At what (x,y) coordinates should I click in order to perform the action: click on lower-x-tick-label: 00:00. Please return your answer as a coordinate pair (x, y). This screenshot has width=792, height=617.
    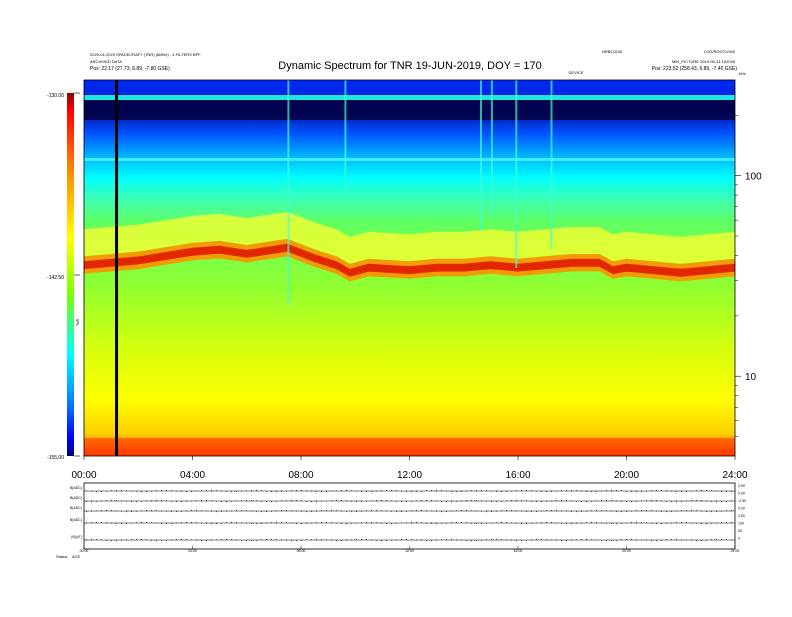
    Looking at the image, I should click on (84, 551).